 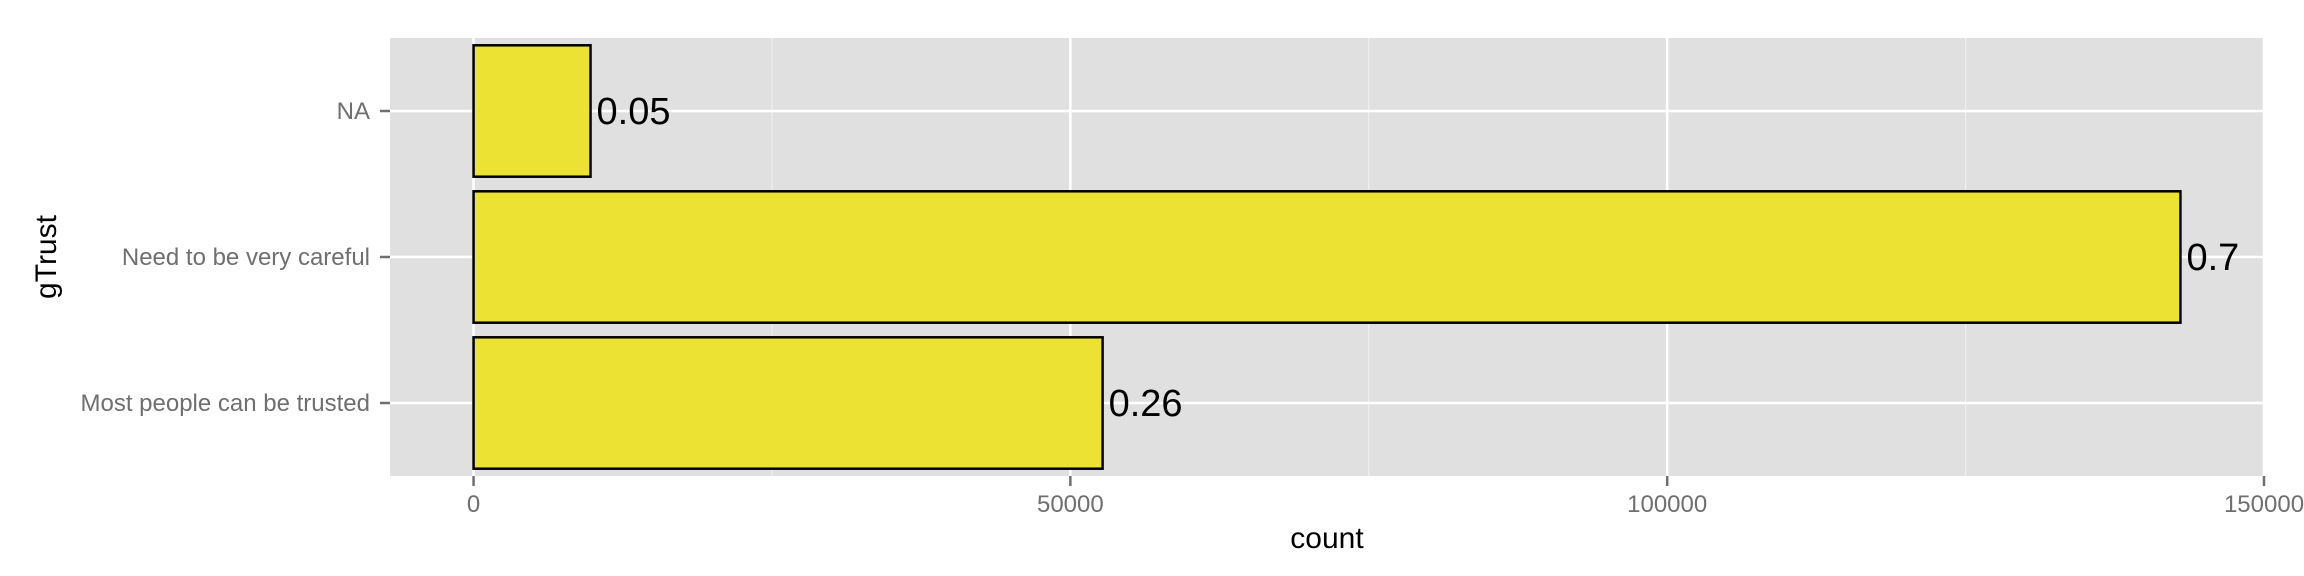 I want to click on x-tick-label: 100000, so click(x=1667, y=504).